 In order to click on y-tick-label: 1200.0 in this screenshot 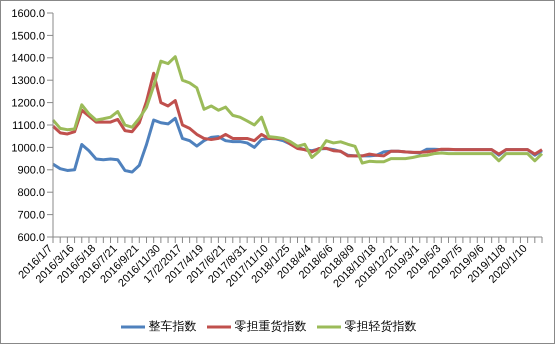, I will do `click(28, 104)`.